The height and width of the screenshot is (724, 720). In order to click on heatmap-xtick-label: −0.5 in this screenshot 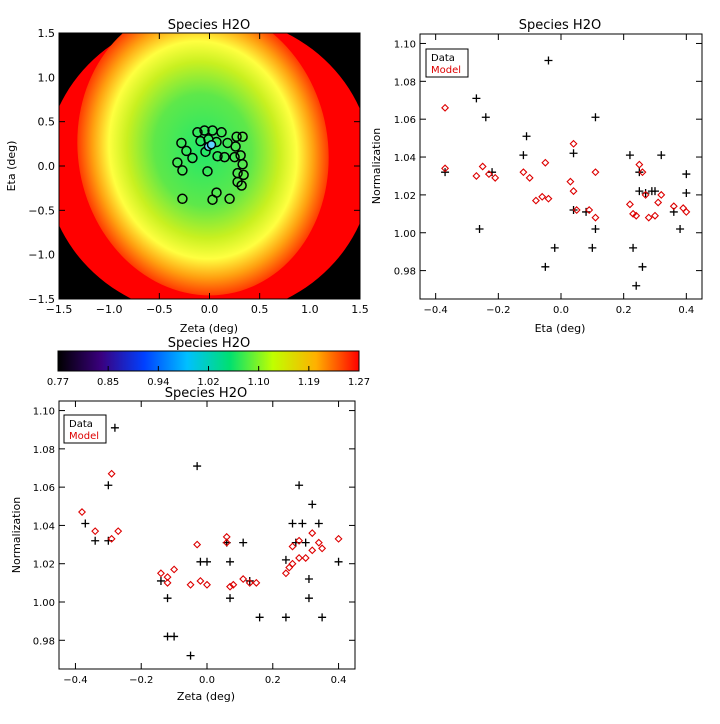, I will do `click(159, 309)`.